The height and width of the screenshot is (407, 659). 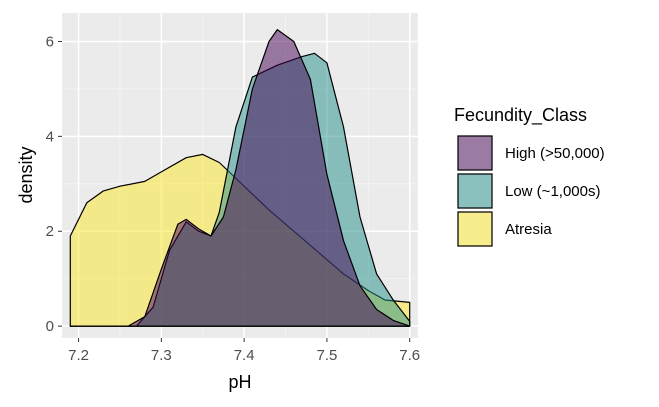 What do you see at coordinates (475, 191) in the screenshot?
I see `legend-swatch-low-1-000s` at bounding box center [475, 191].